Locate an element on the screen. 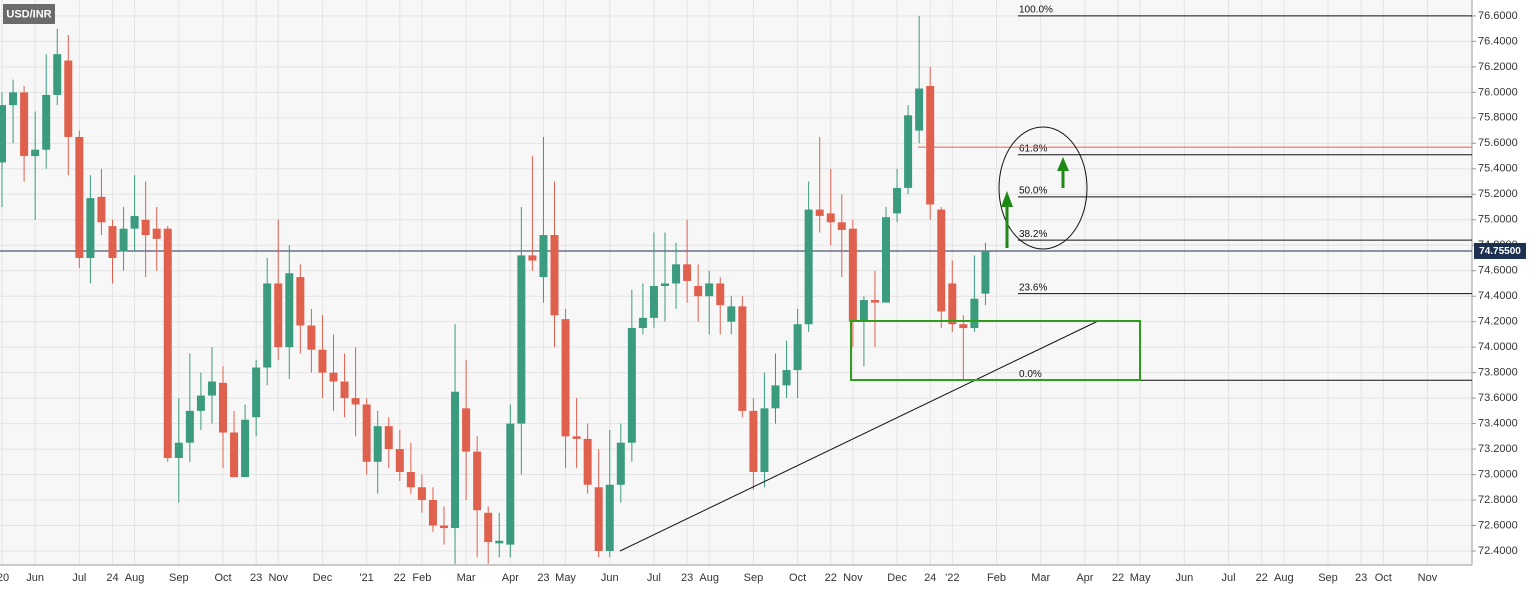 The width and height of the screenshot is (1536, 589). y-tick-label: 73.0000 is located at coordinates (1498, 474).